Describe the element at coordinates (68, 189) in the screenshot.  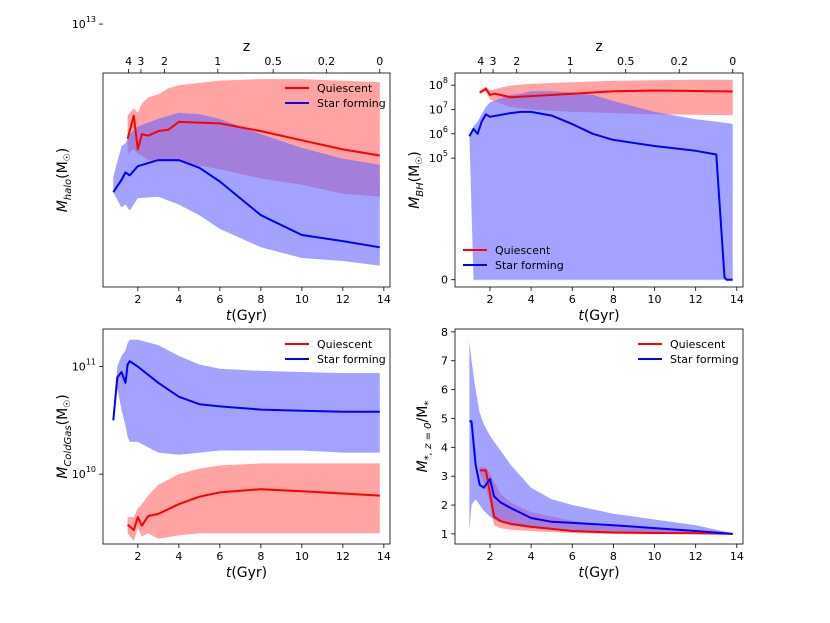
I see `y-axis-label-sub: halo` at that location.